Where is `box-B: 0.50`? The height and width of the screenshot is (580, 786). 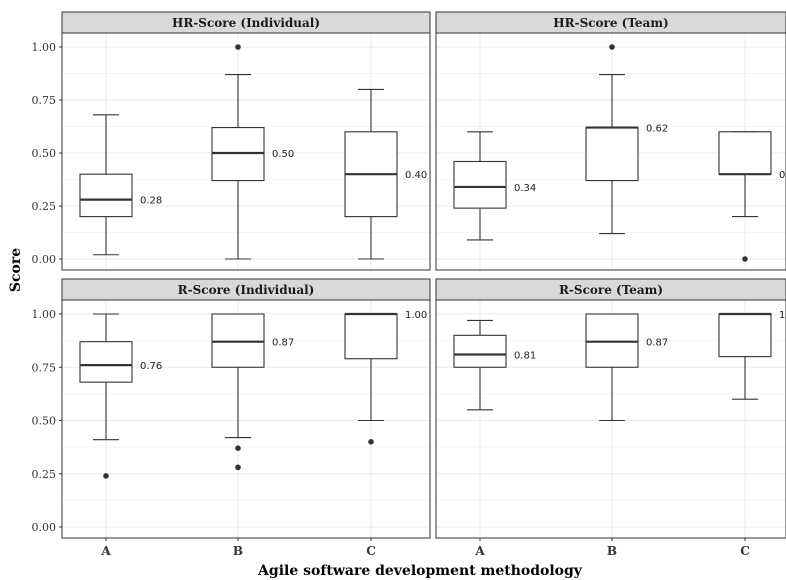
box-B: 0.50 is located at coordinates (252, 152).